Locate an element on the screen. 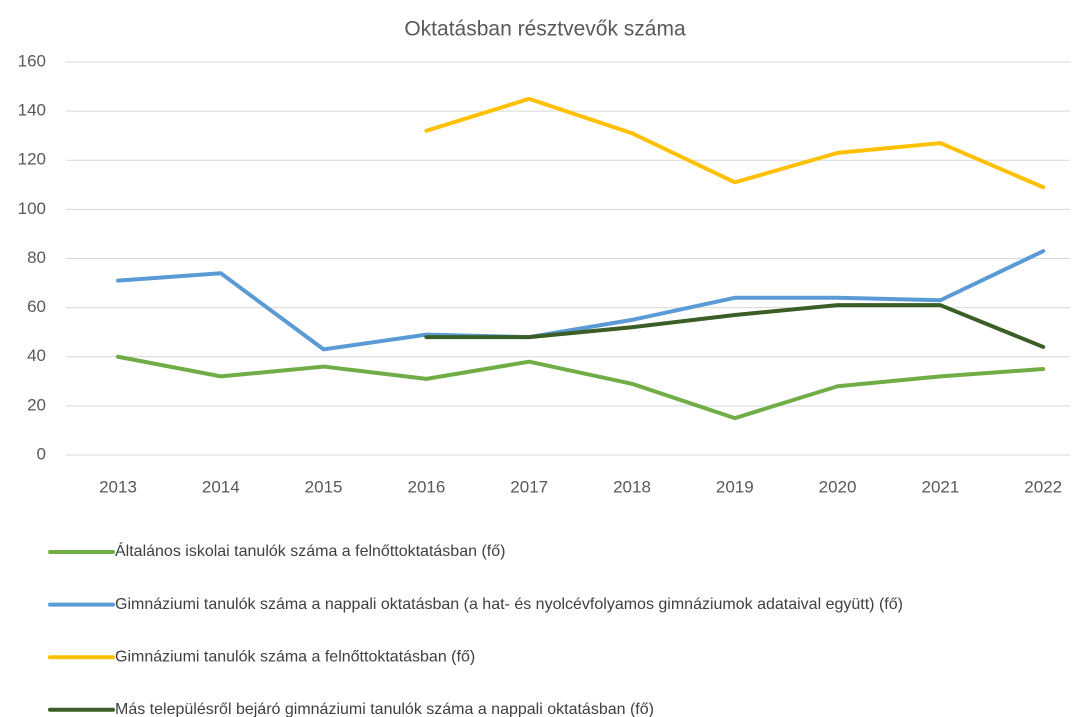  y-tick-label: 20 is located at coordinates (36, 404).